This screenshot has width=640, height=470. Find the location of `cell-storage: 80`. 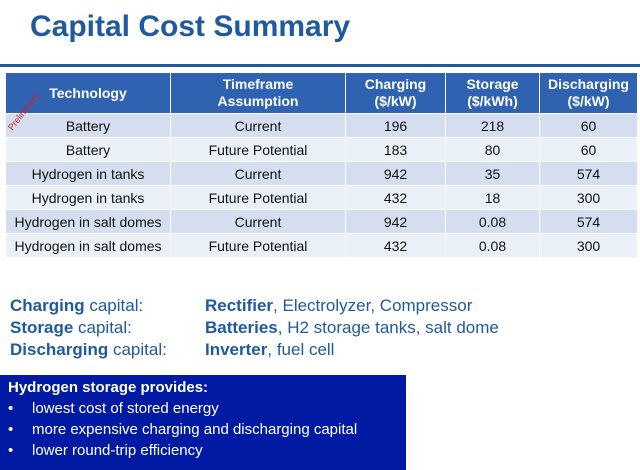

cell-storage: 80 is located at coordinates (492, 149).